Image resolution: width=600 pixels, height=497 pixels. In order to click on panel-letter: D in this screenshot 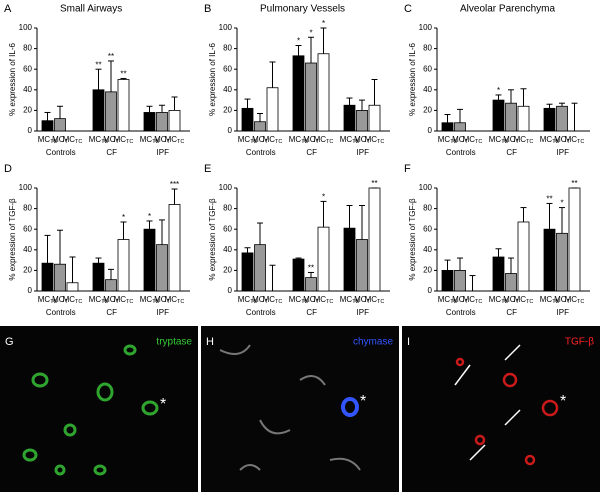, I will do `click(8, 169)`.